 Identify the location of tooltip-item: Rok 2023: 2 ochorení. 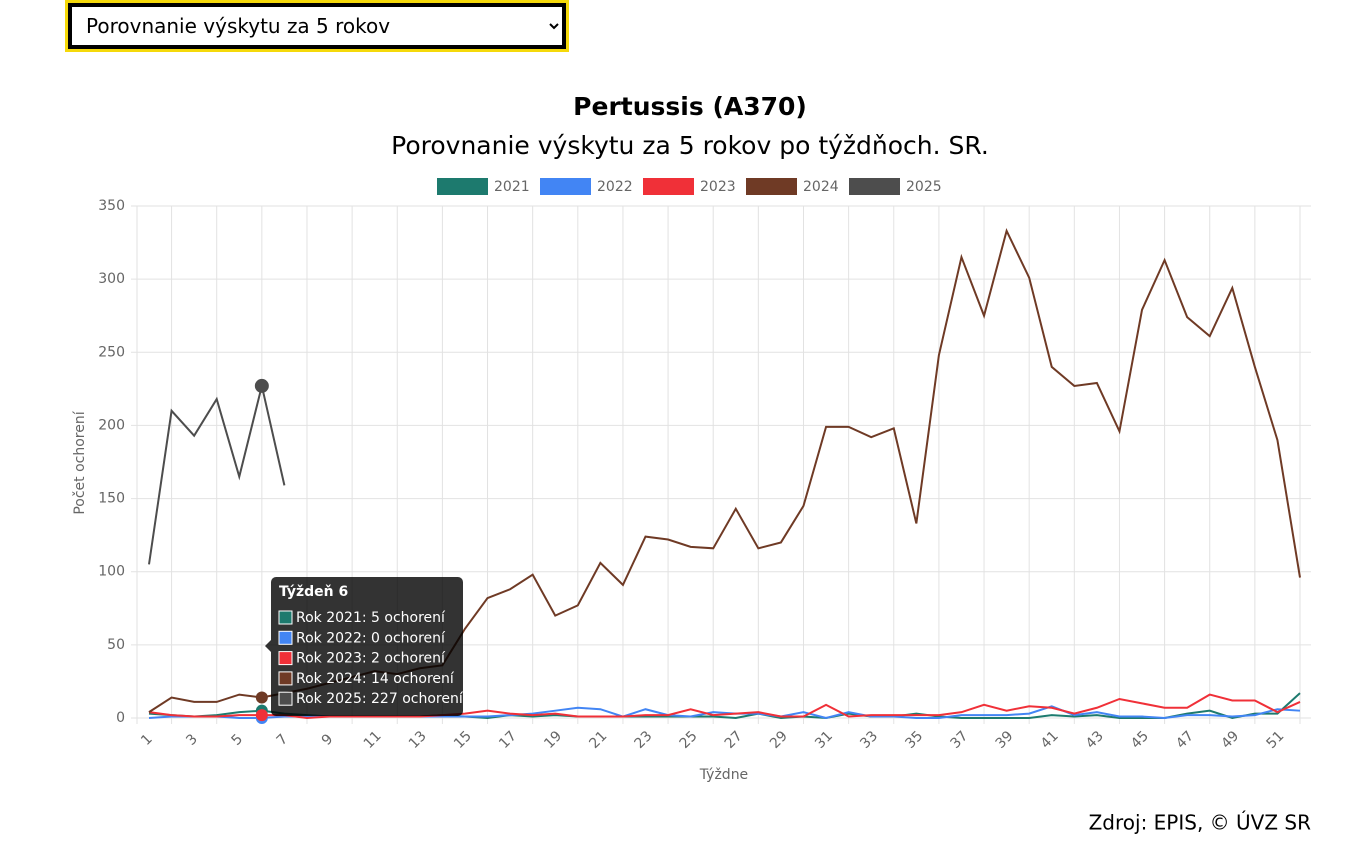
(371, 659).